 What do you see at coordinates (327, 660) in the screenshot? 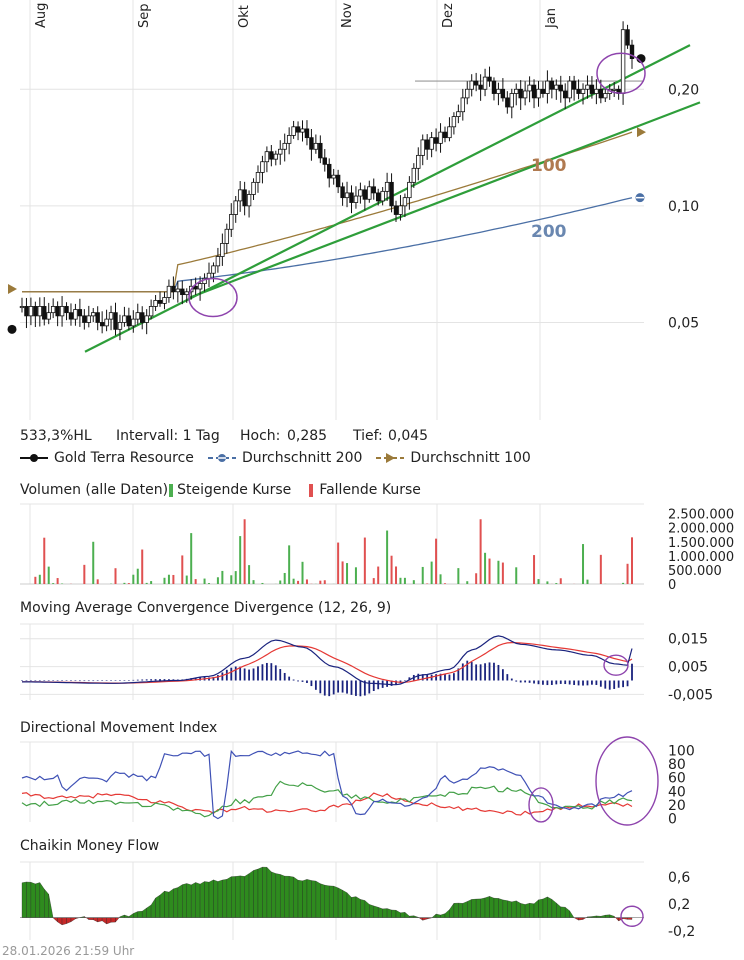
I see `macd-line` at bounding box center [327, 660].